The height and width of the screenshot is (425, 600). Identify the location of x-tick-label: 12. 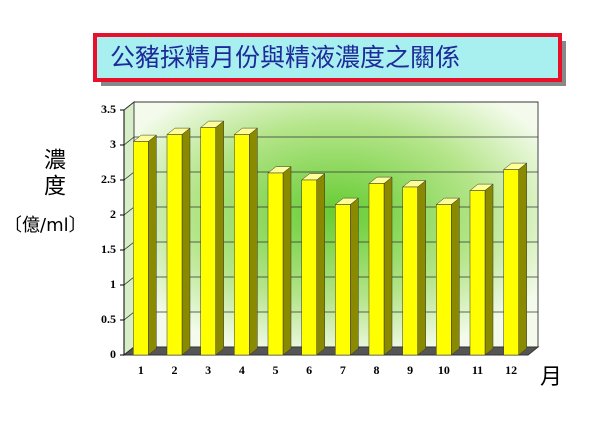
(511, 370).